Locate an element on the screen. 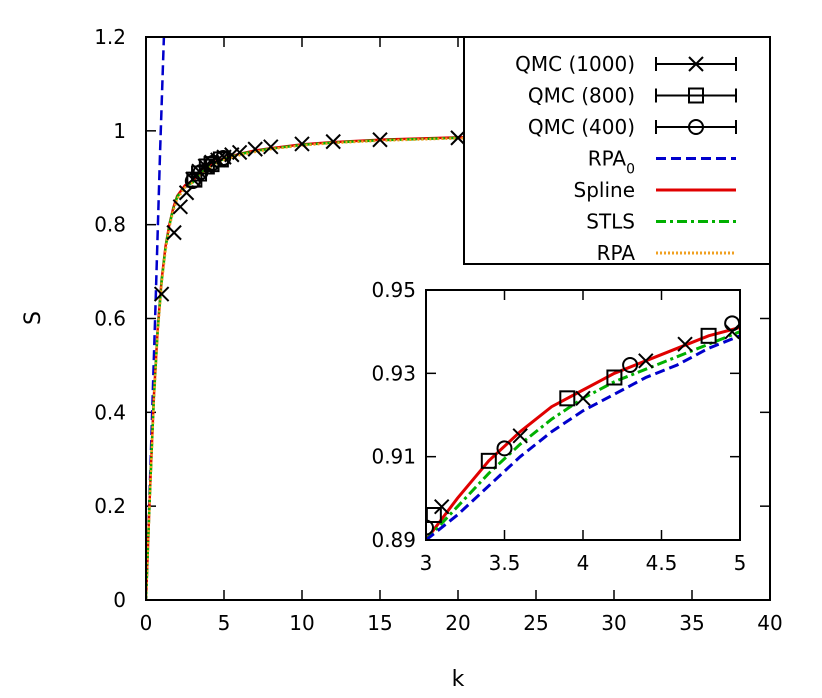 Image resolution: width=822 pixels, height=698 pixels. inset-x-tick-label: 3.5 is located at coordinates (505, 563).